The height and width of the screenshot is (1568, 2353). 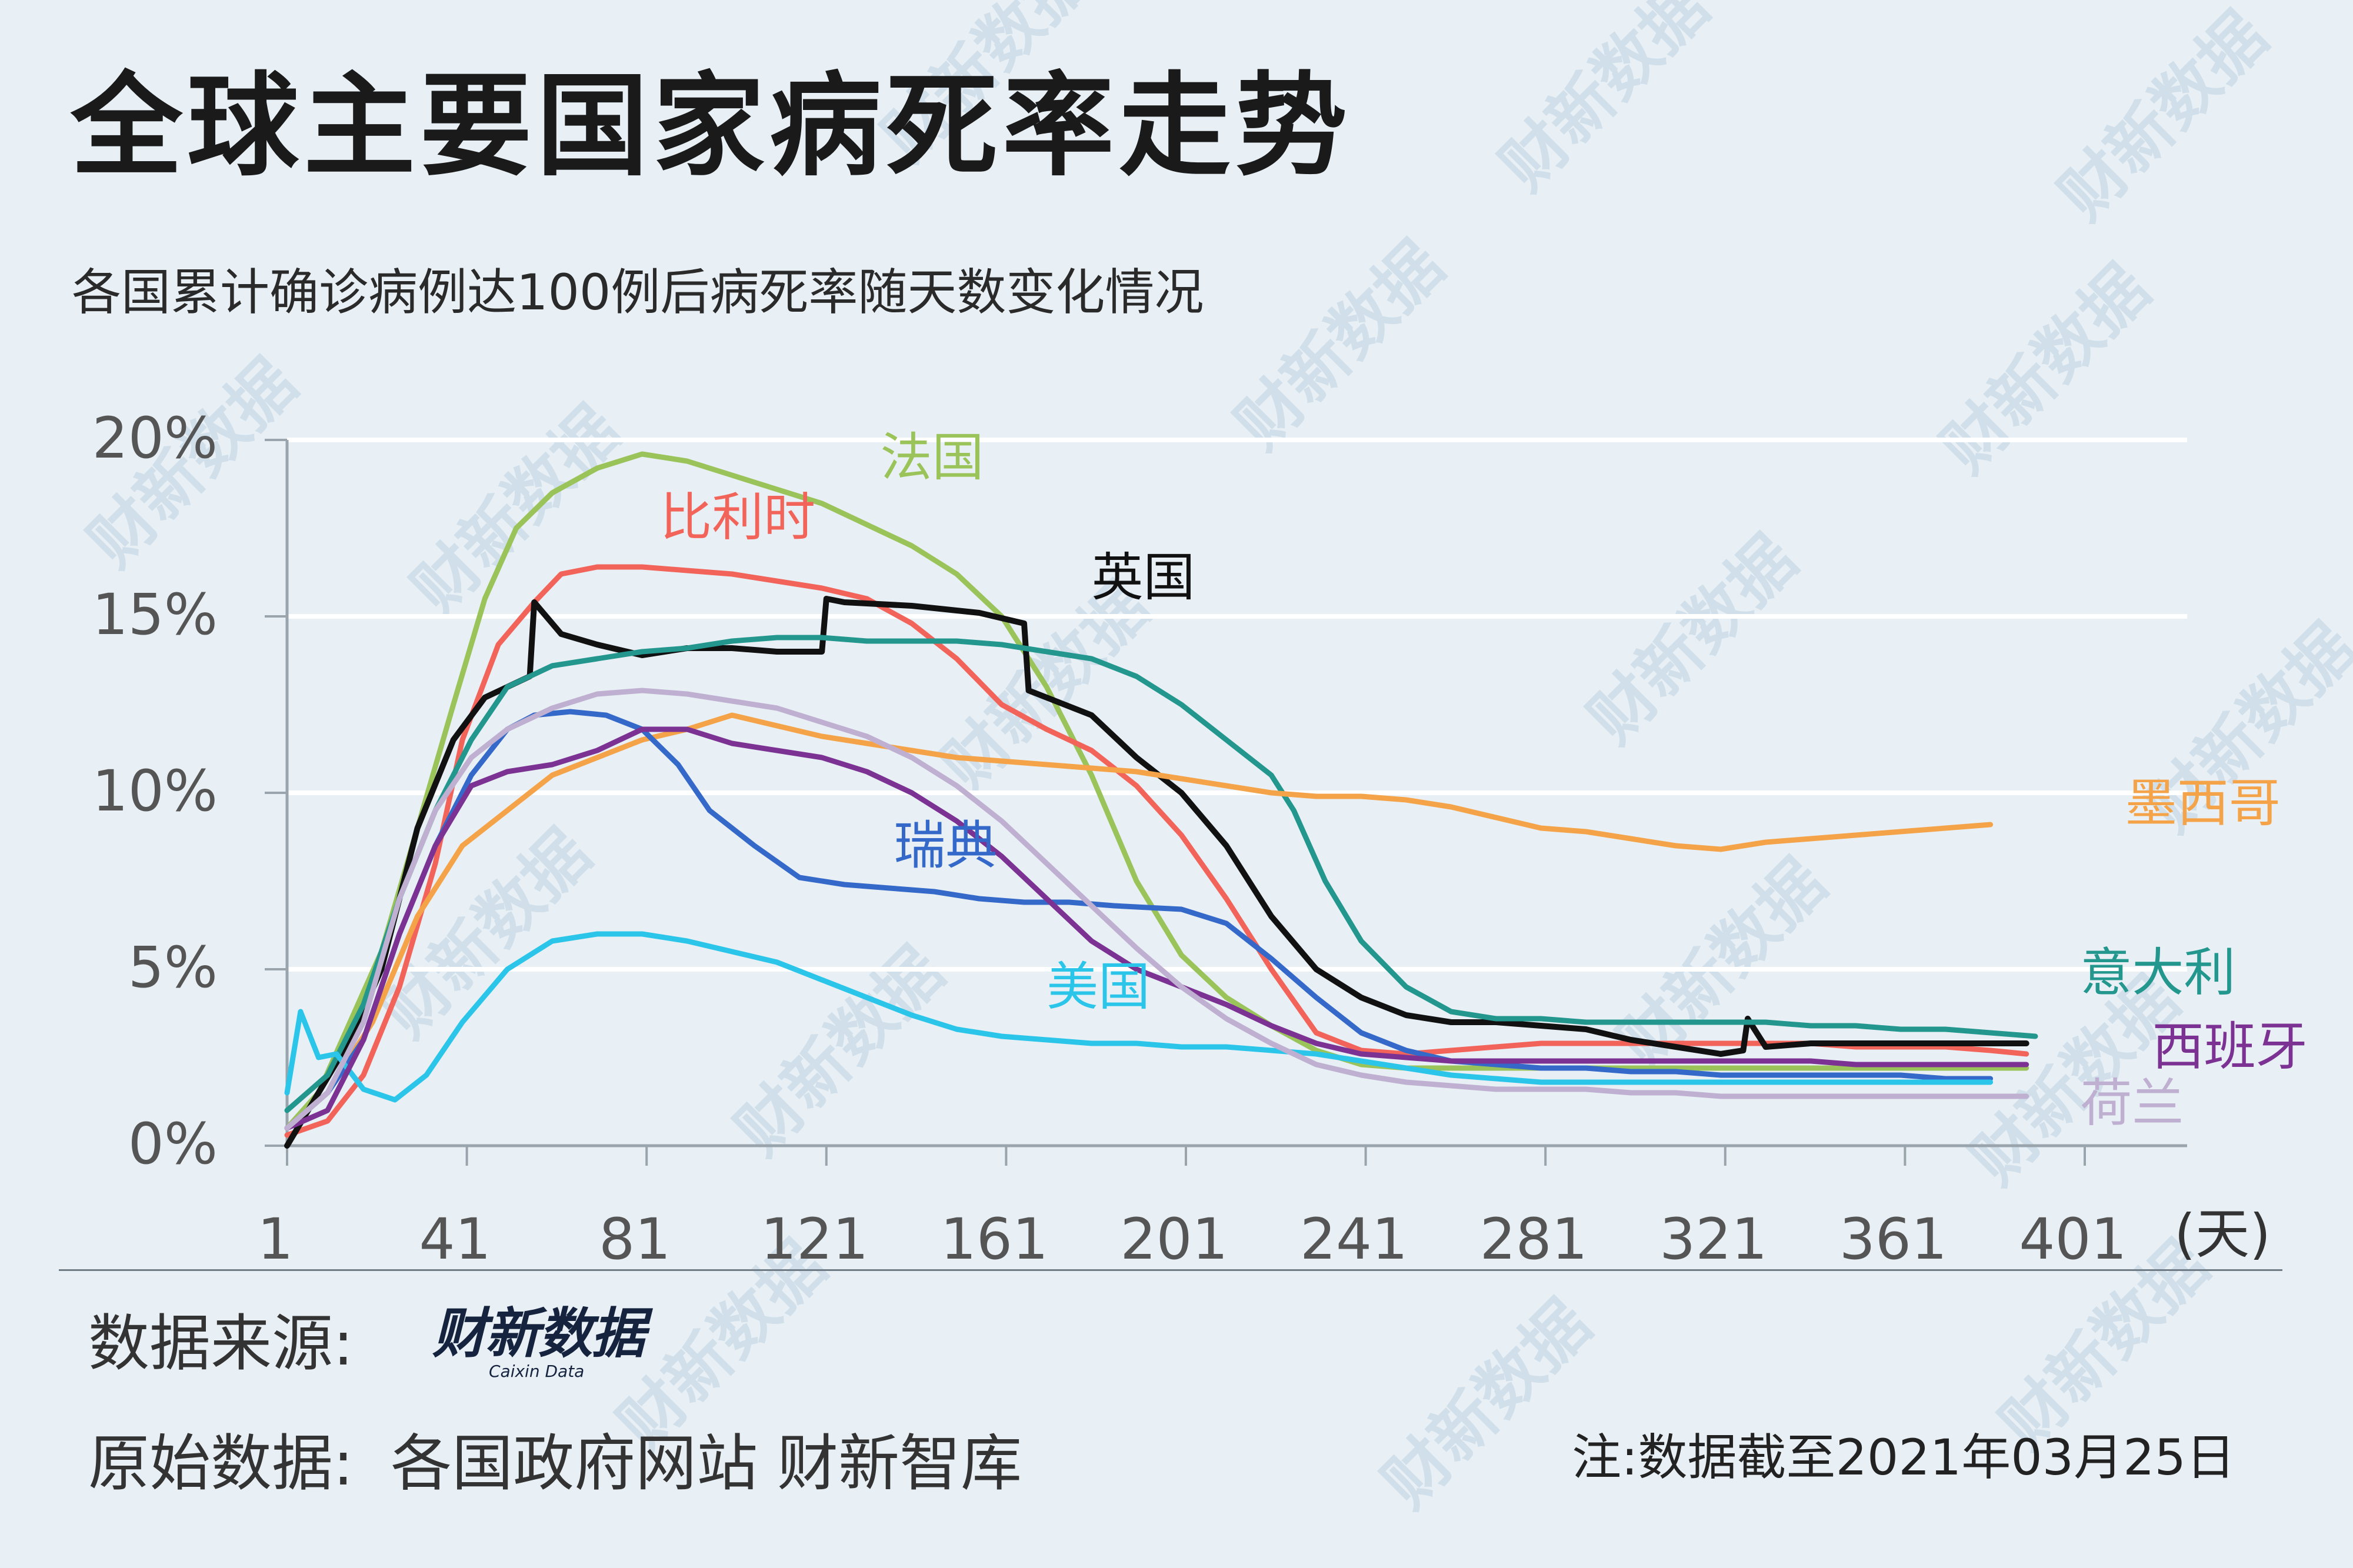 What do you see at coordinates (638, 292) in the screenshot?
I see `chart-subtitle: 各国累计确诊病例达100例后病死率随天数变化情况` at bounding box center [638, 292].